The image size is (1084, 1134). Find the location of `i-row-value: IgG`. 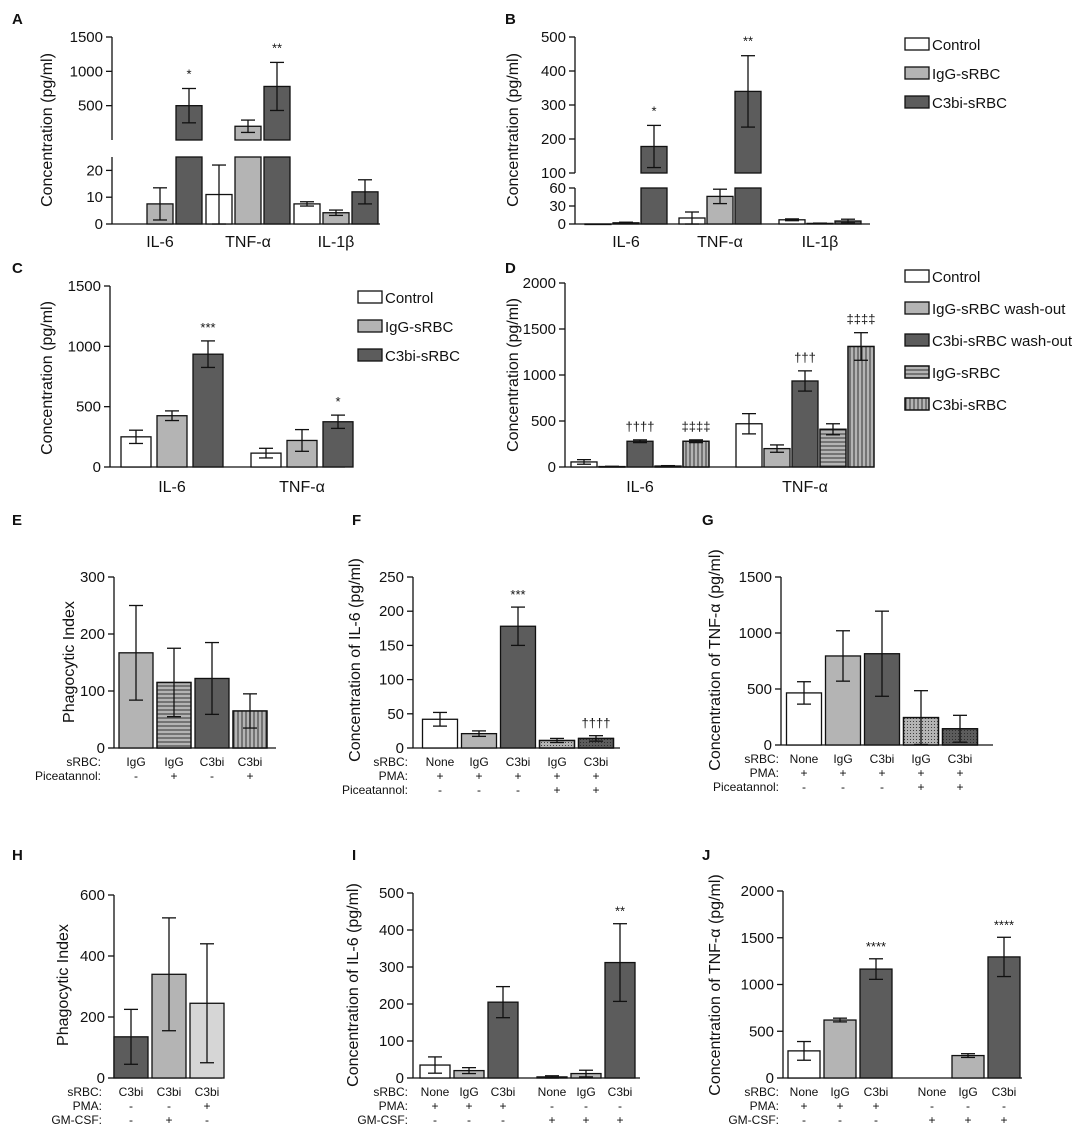

i-row-value: IgG is located at coordinates (585, 1092).